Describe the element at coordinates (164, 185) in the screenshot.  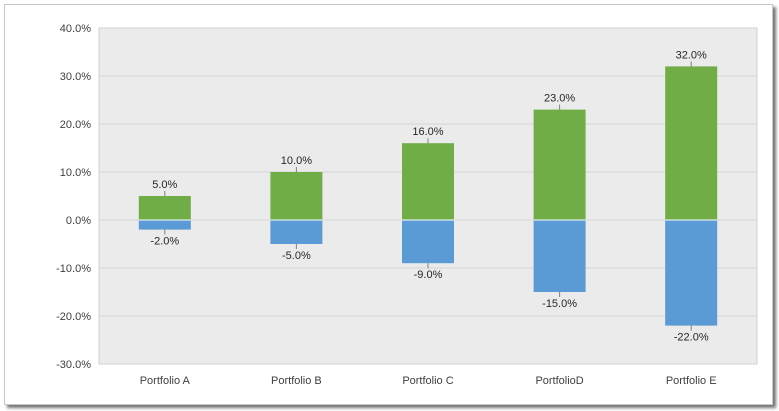
I see `data-label-positive: 5.0%` at that location.